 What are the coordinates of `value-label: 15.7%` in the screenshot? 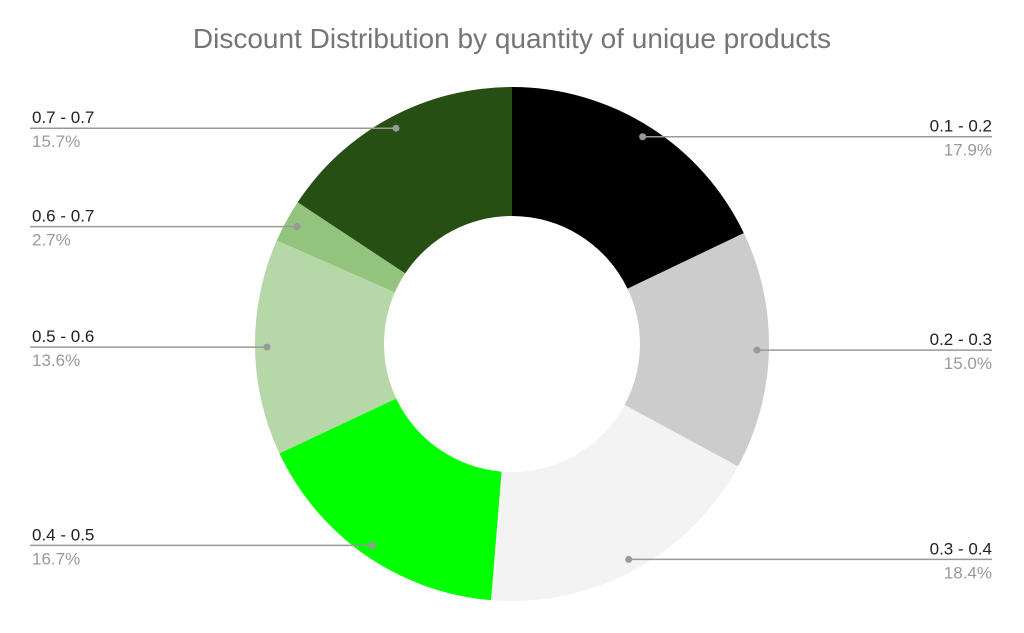 It's located at (56, 141).